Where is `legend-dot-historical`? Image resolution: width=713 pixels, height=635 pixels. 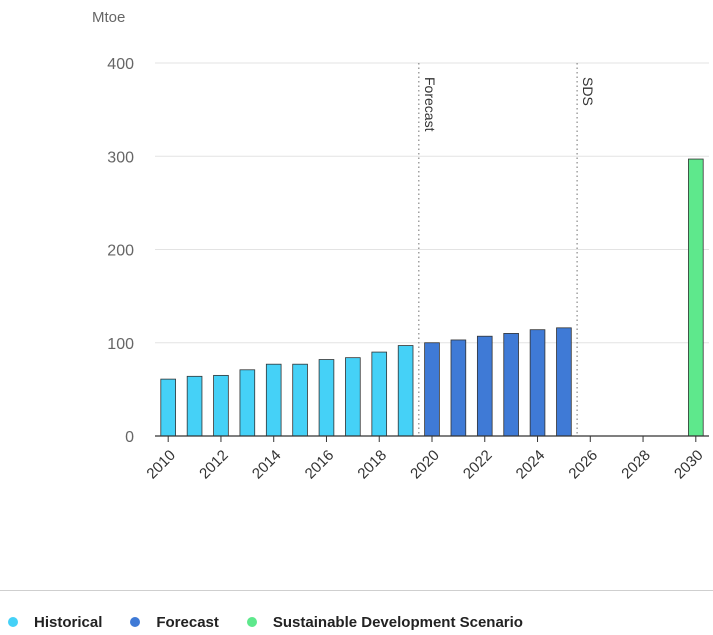 legend-dot-historical is located at coordinates (13, 622).